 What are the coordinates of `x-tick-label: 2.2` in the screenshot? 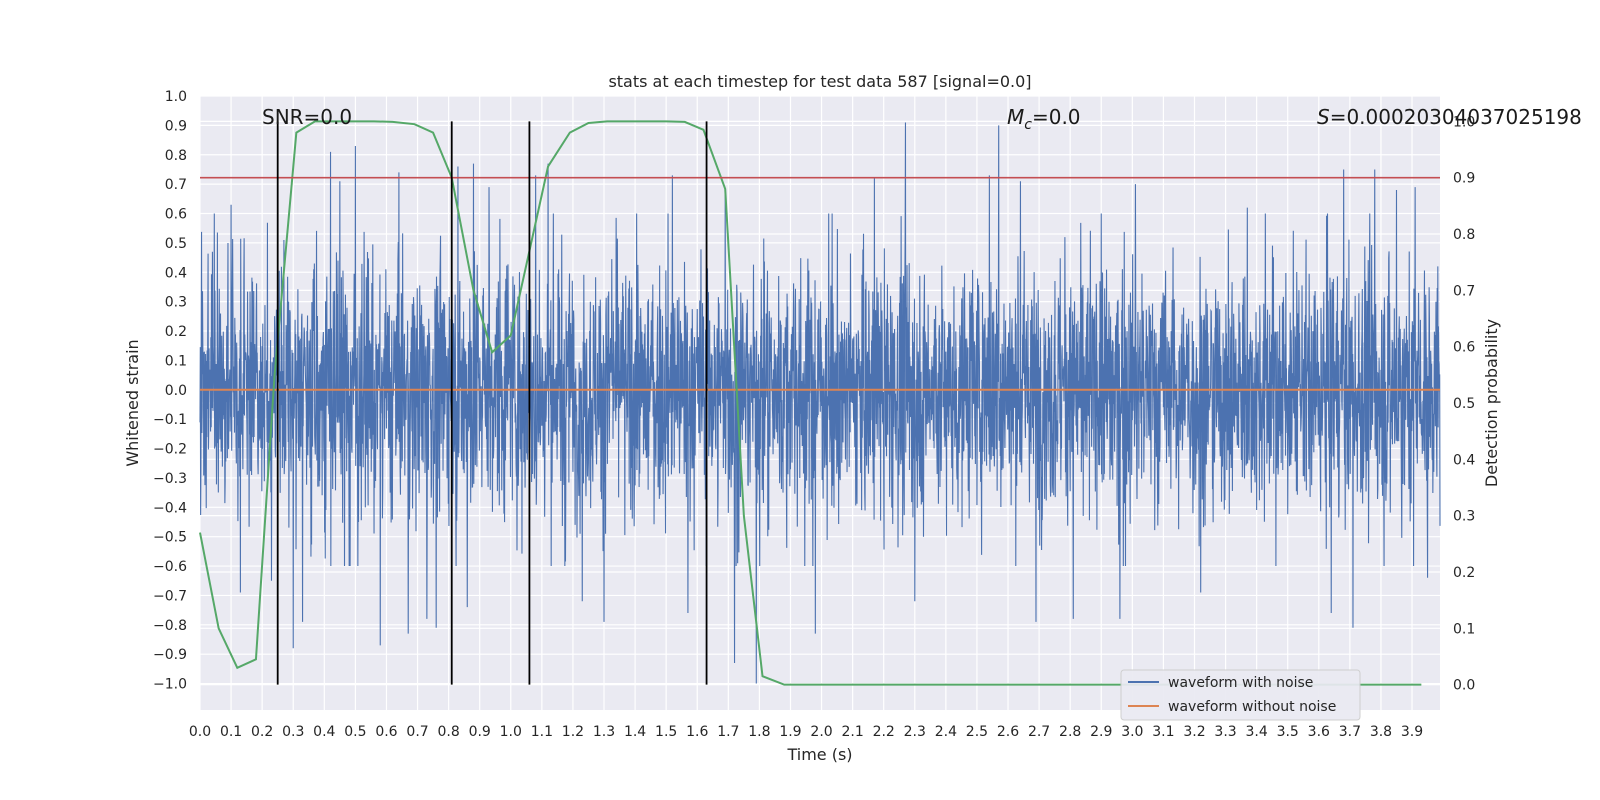 It's located at (884, 732).